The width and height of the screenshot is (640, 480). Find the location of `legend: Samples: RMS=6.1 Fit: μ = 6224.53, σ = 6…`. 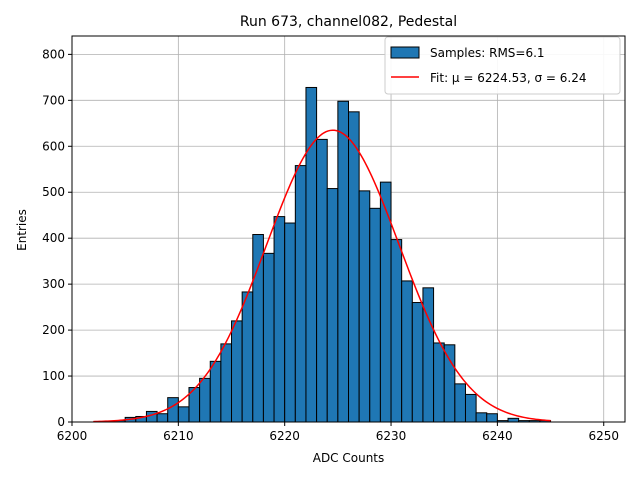

legend: Samples: RMS=6.1 Fit: μ = 6224.53, σ = 6… is located at coordinates (502, 65).